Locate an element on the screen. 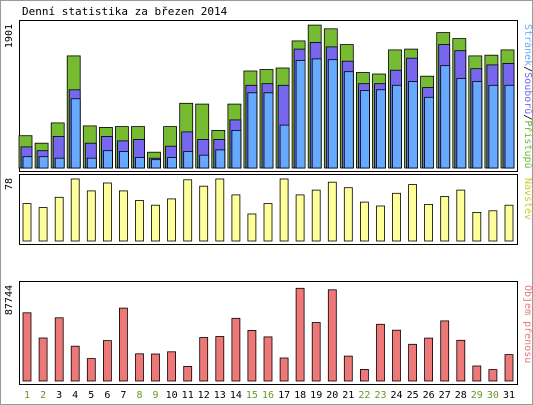 The height and width of the screenshot is (405, 533). day-label-4: 4 is located at coordinates (75, 395).